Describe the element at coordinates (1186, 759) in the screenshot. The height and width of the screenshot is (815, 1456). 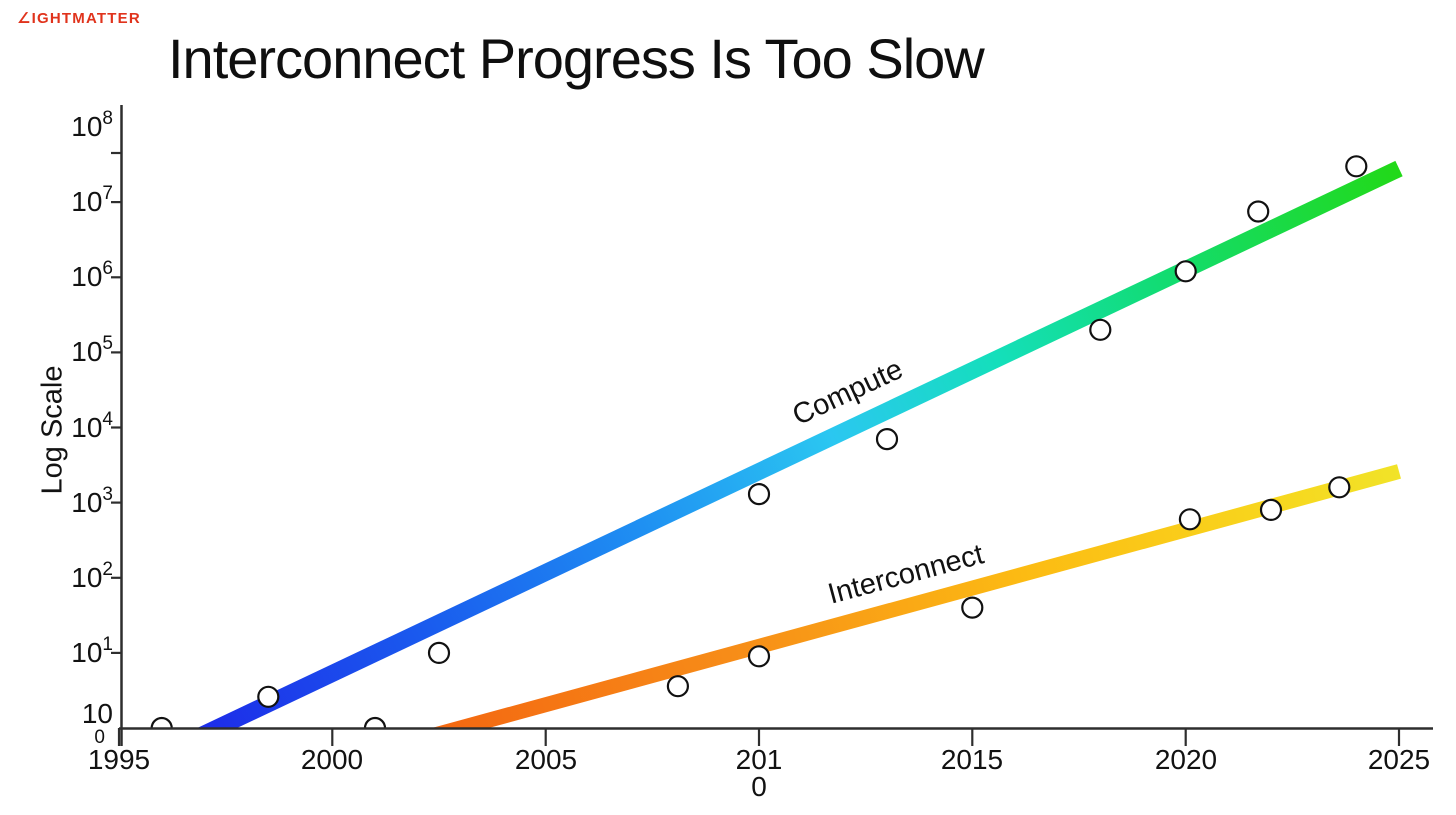
I see `x-tick-label: 2020` at that location.